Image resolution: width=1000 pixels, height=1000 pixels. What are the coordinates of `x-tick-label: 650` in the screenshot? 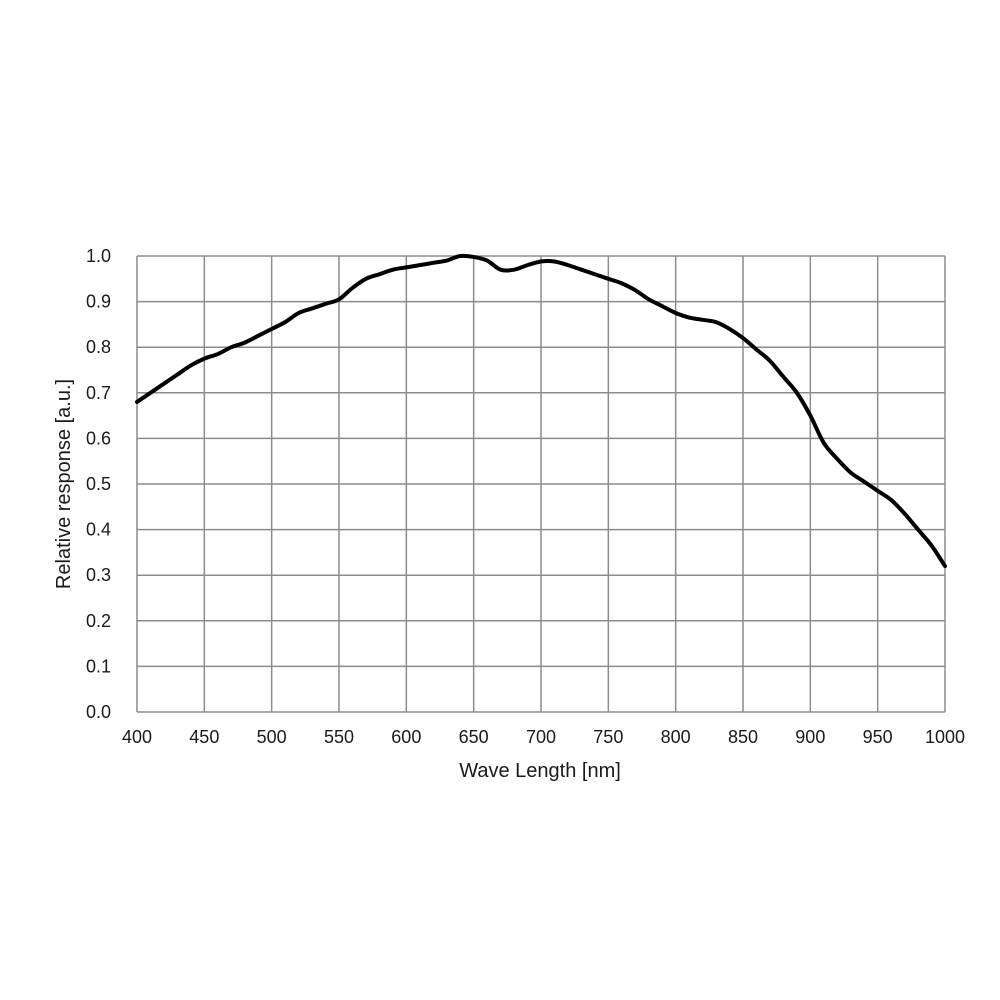 It's located at (474, 737).